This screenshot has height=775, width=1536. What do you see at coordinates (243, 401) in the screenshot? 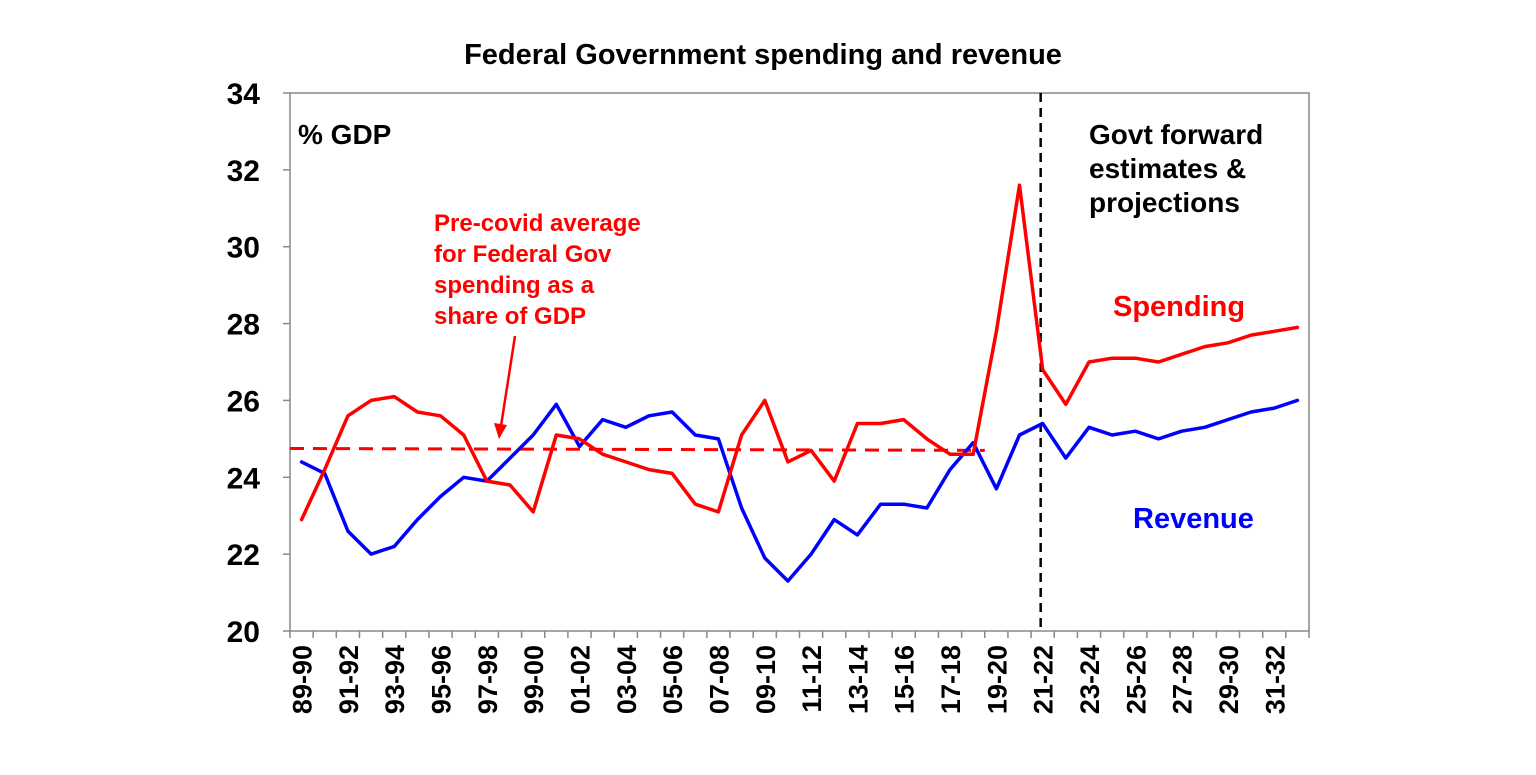
I see `y-tick-label: 26` at bounding box center [243, 401].